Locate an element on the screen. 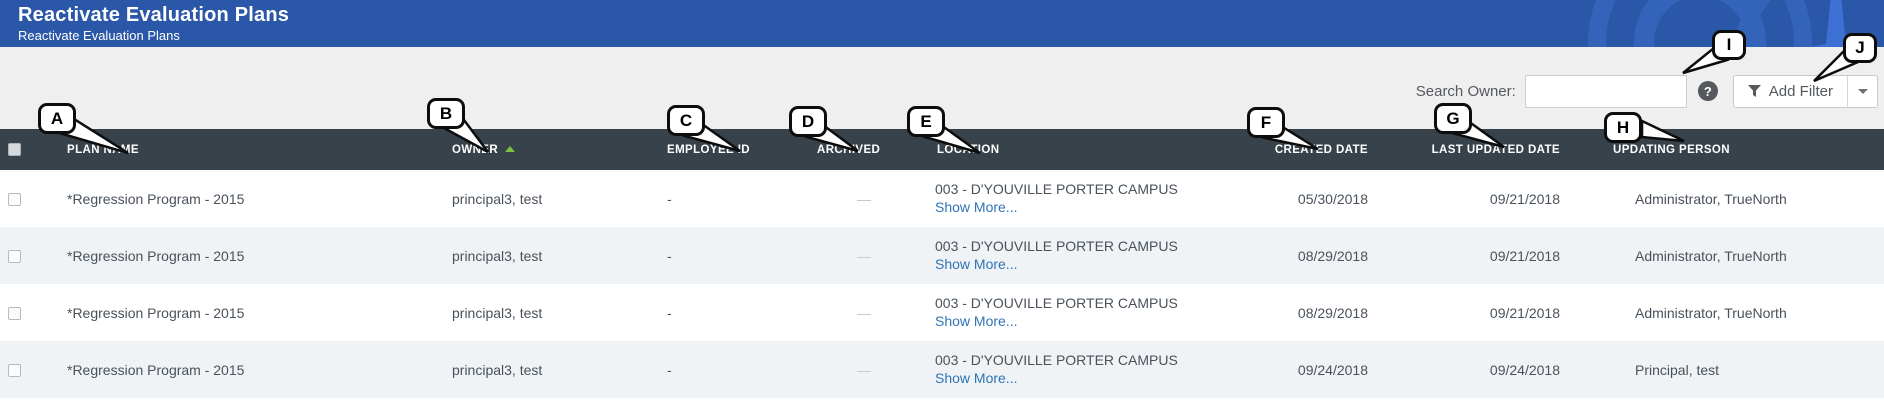 This screenshot has height=406, width=1884. column-header-employee-id: EMPLOYEE ID is located at coordinates (708, 149).